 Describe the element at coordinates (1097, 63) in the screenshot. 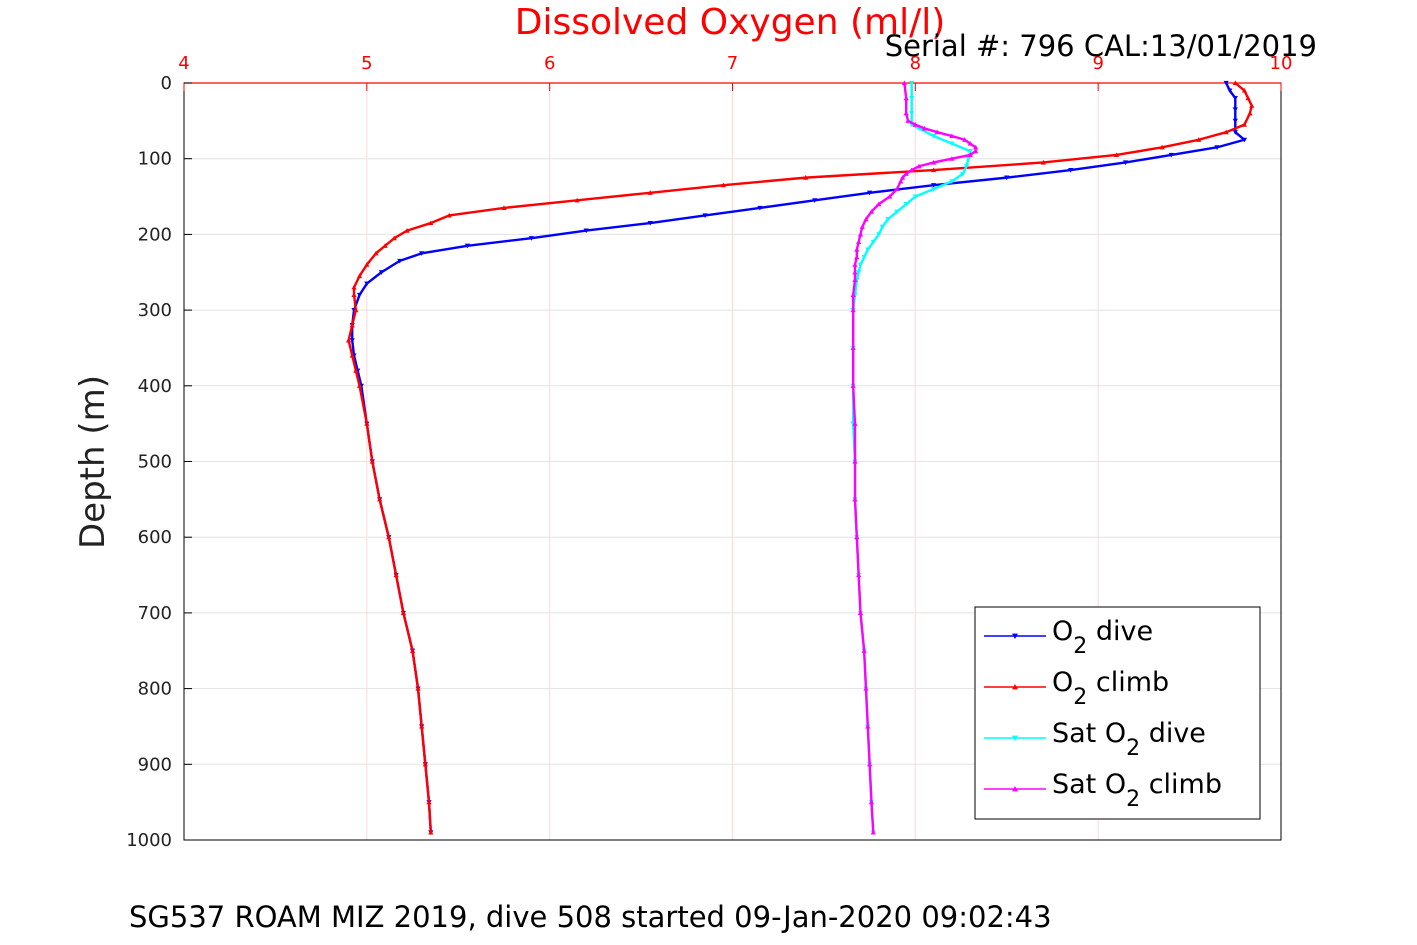

I see `x-tick-label: 9` at that location.